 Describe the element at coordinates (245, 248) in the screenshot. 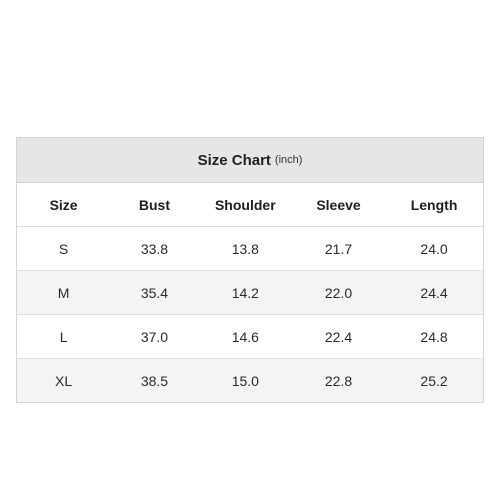

I see `cell-shoulder: 13.8` at that location.